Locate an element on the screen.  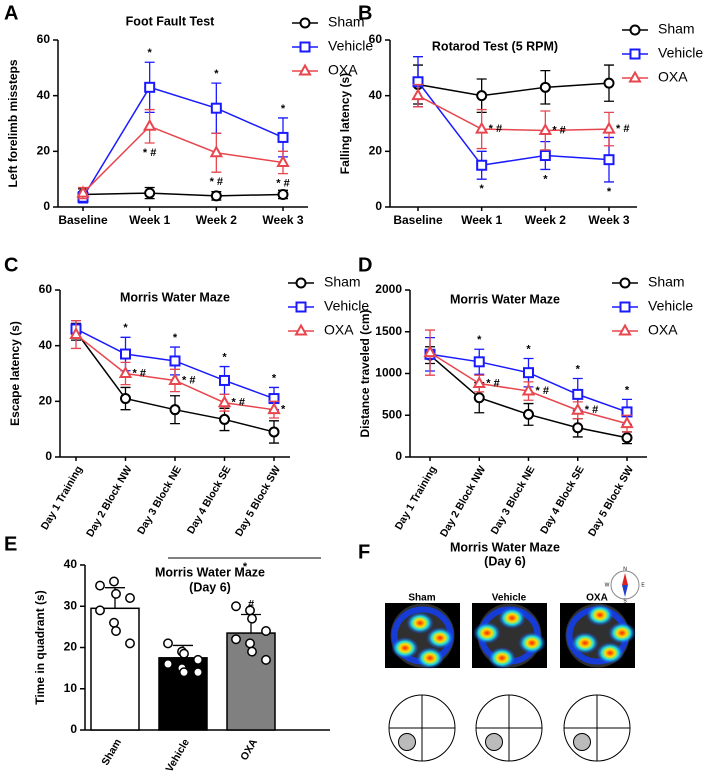
x-tick-label: Vehicle is located at coordinates (178, 755).